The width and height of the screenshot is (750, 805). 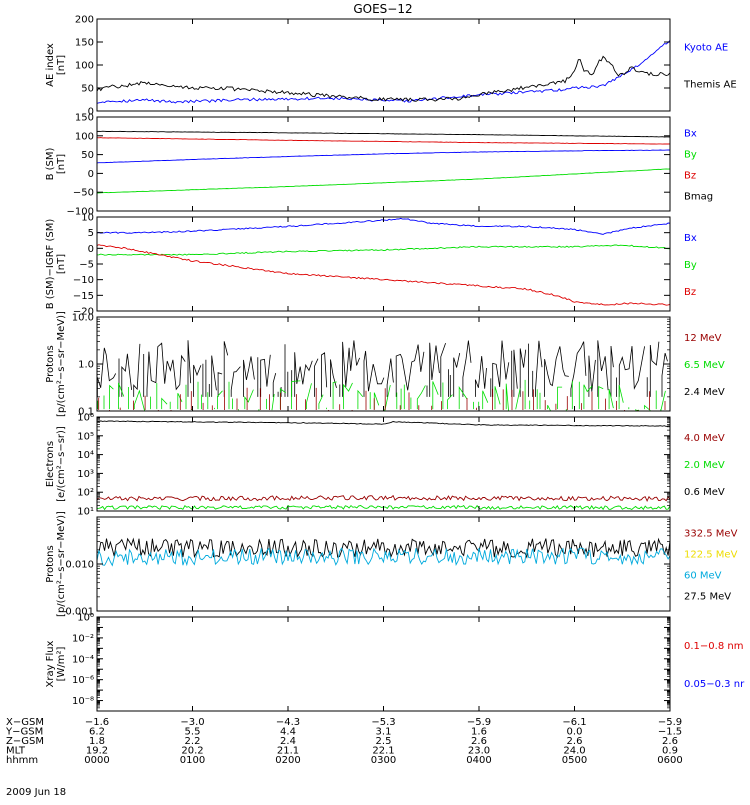 I want to click on series-group-electrons, so click(x=383, y=465).